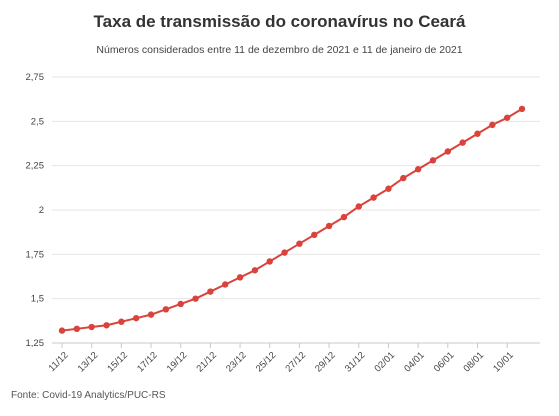  What do you see at coordinates (37, 121) in the screenshot?
I see `y-tick-label: 2,5` at bounding box center [37, 121].